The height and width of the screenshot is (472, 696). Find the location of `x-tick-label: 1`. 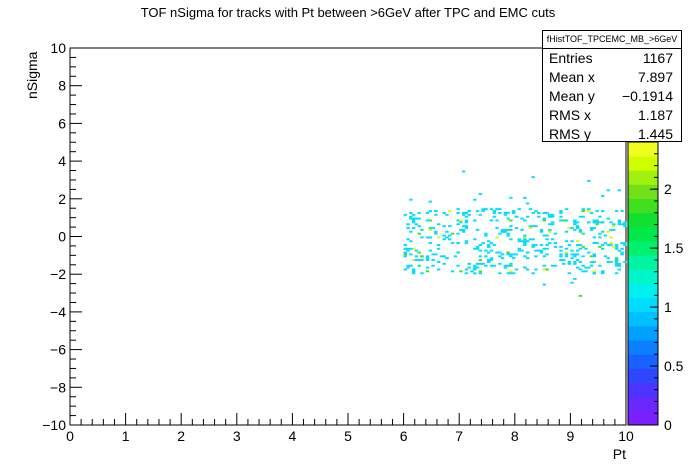

x-tick-label: 1 is located at coordinates (126, 436).